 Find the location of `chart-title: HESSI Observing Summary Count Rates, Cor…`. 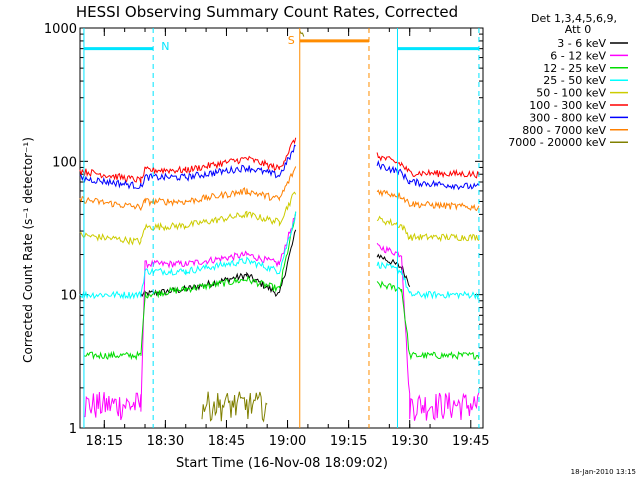

chart-title: HESSI Observing Summary Count Rates, Cor… is located at coordinates (267, 12).